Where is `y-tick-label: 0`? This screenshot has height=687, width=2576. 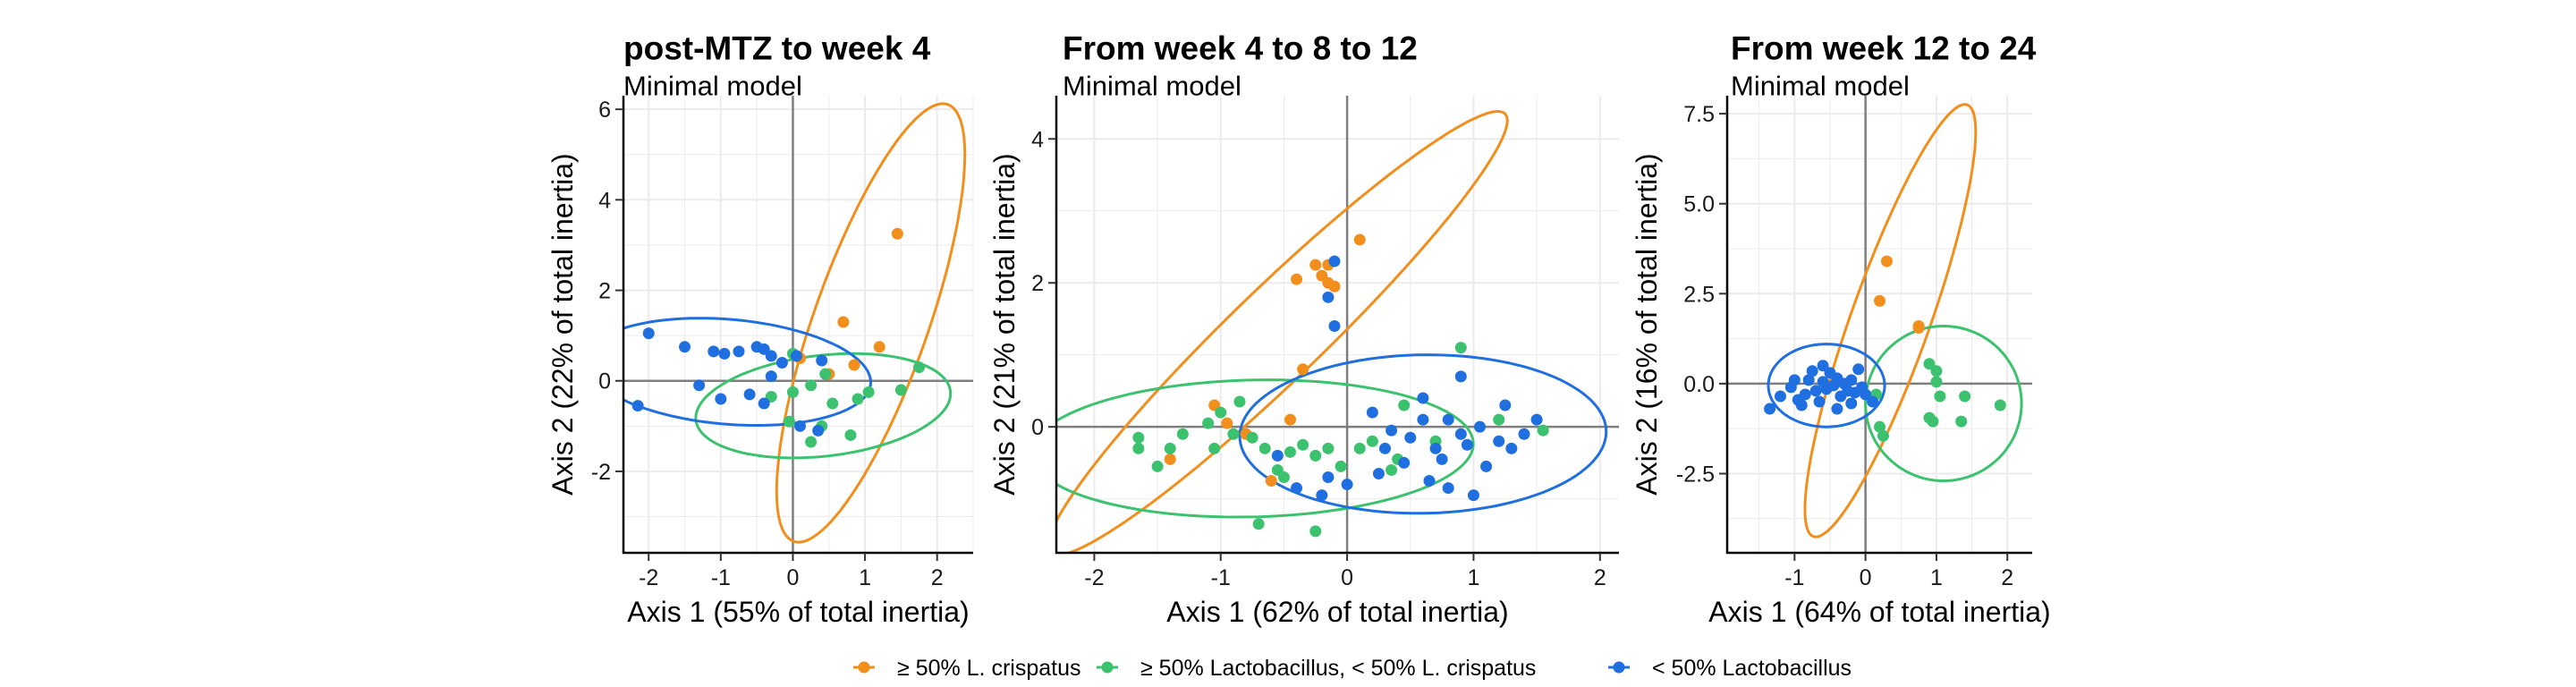
y-tick-label: 0 is located at coordinates (604, 381).